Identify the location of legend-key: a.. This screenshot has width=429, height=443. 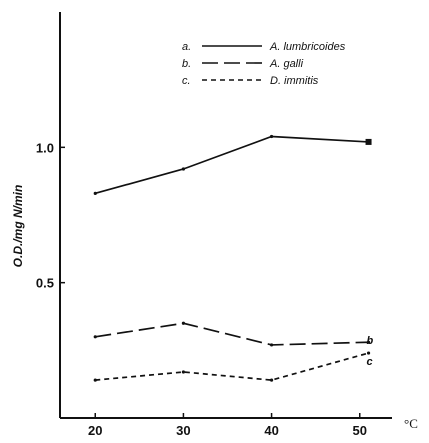
(186, 47).